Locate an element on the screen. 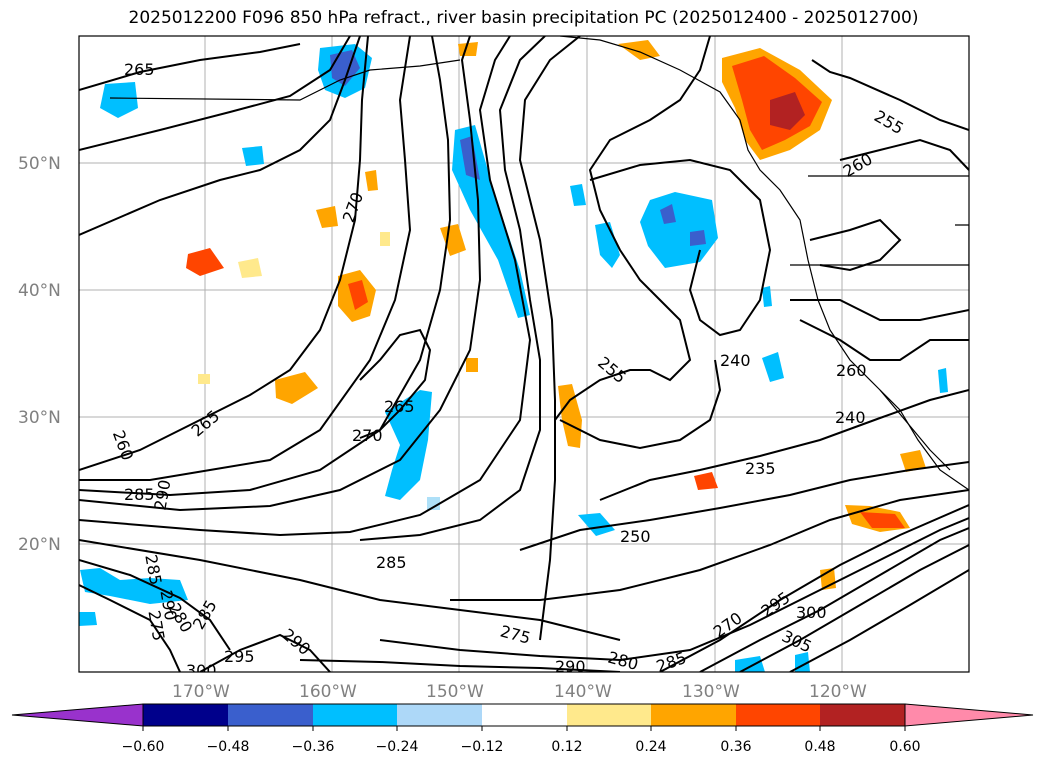 The image size is (1047, 765). contour-label: 250 is located at coordinates (635, 536).